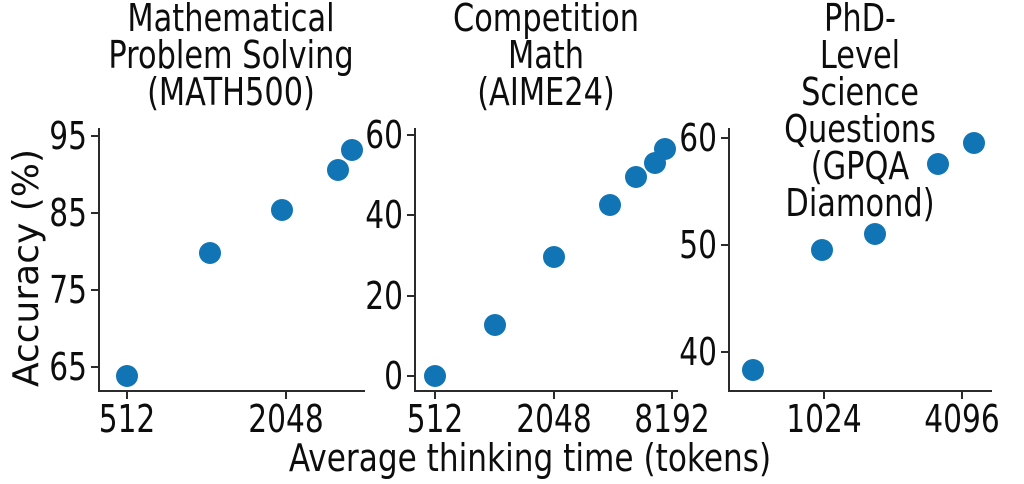 The height and width of the screenshot is (484, 1024). Describe the element at coordinates (530, 458) in the screenshot. I see `x-axis-label: Average thinking time (tokens)` at that location.